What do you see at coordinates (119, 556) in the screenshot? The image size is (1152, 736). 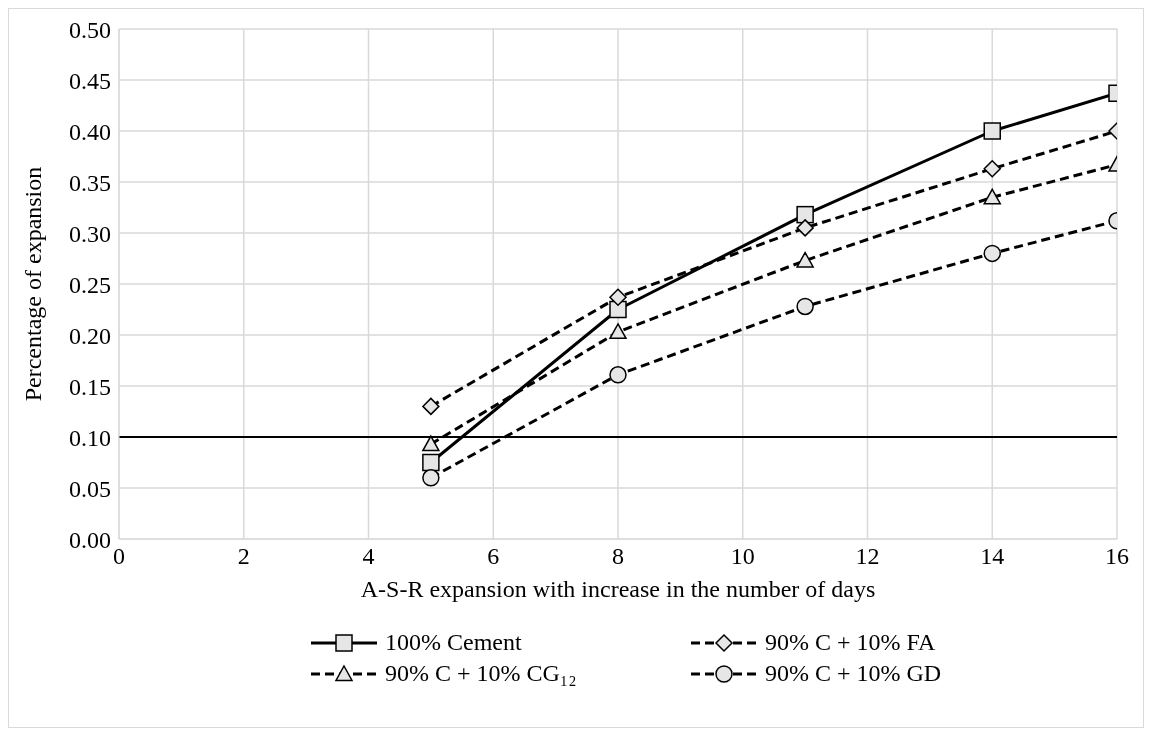 I see `x-tick-label: 0` at bounding box center [119, 556].